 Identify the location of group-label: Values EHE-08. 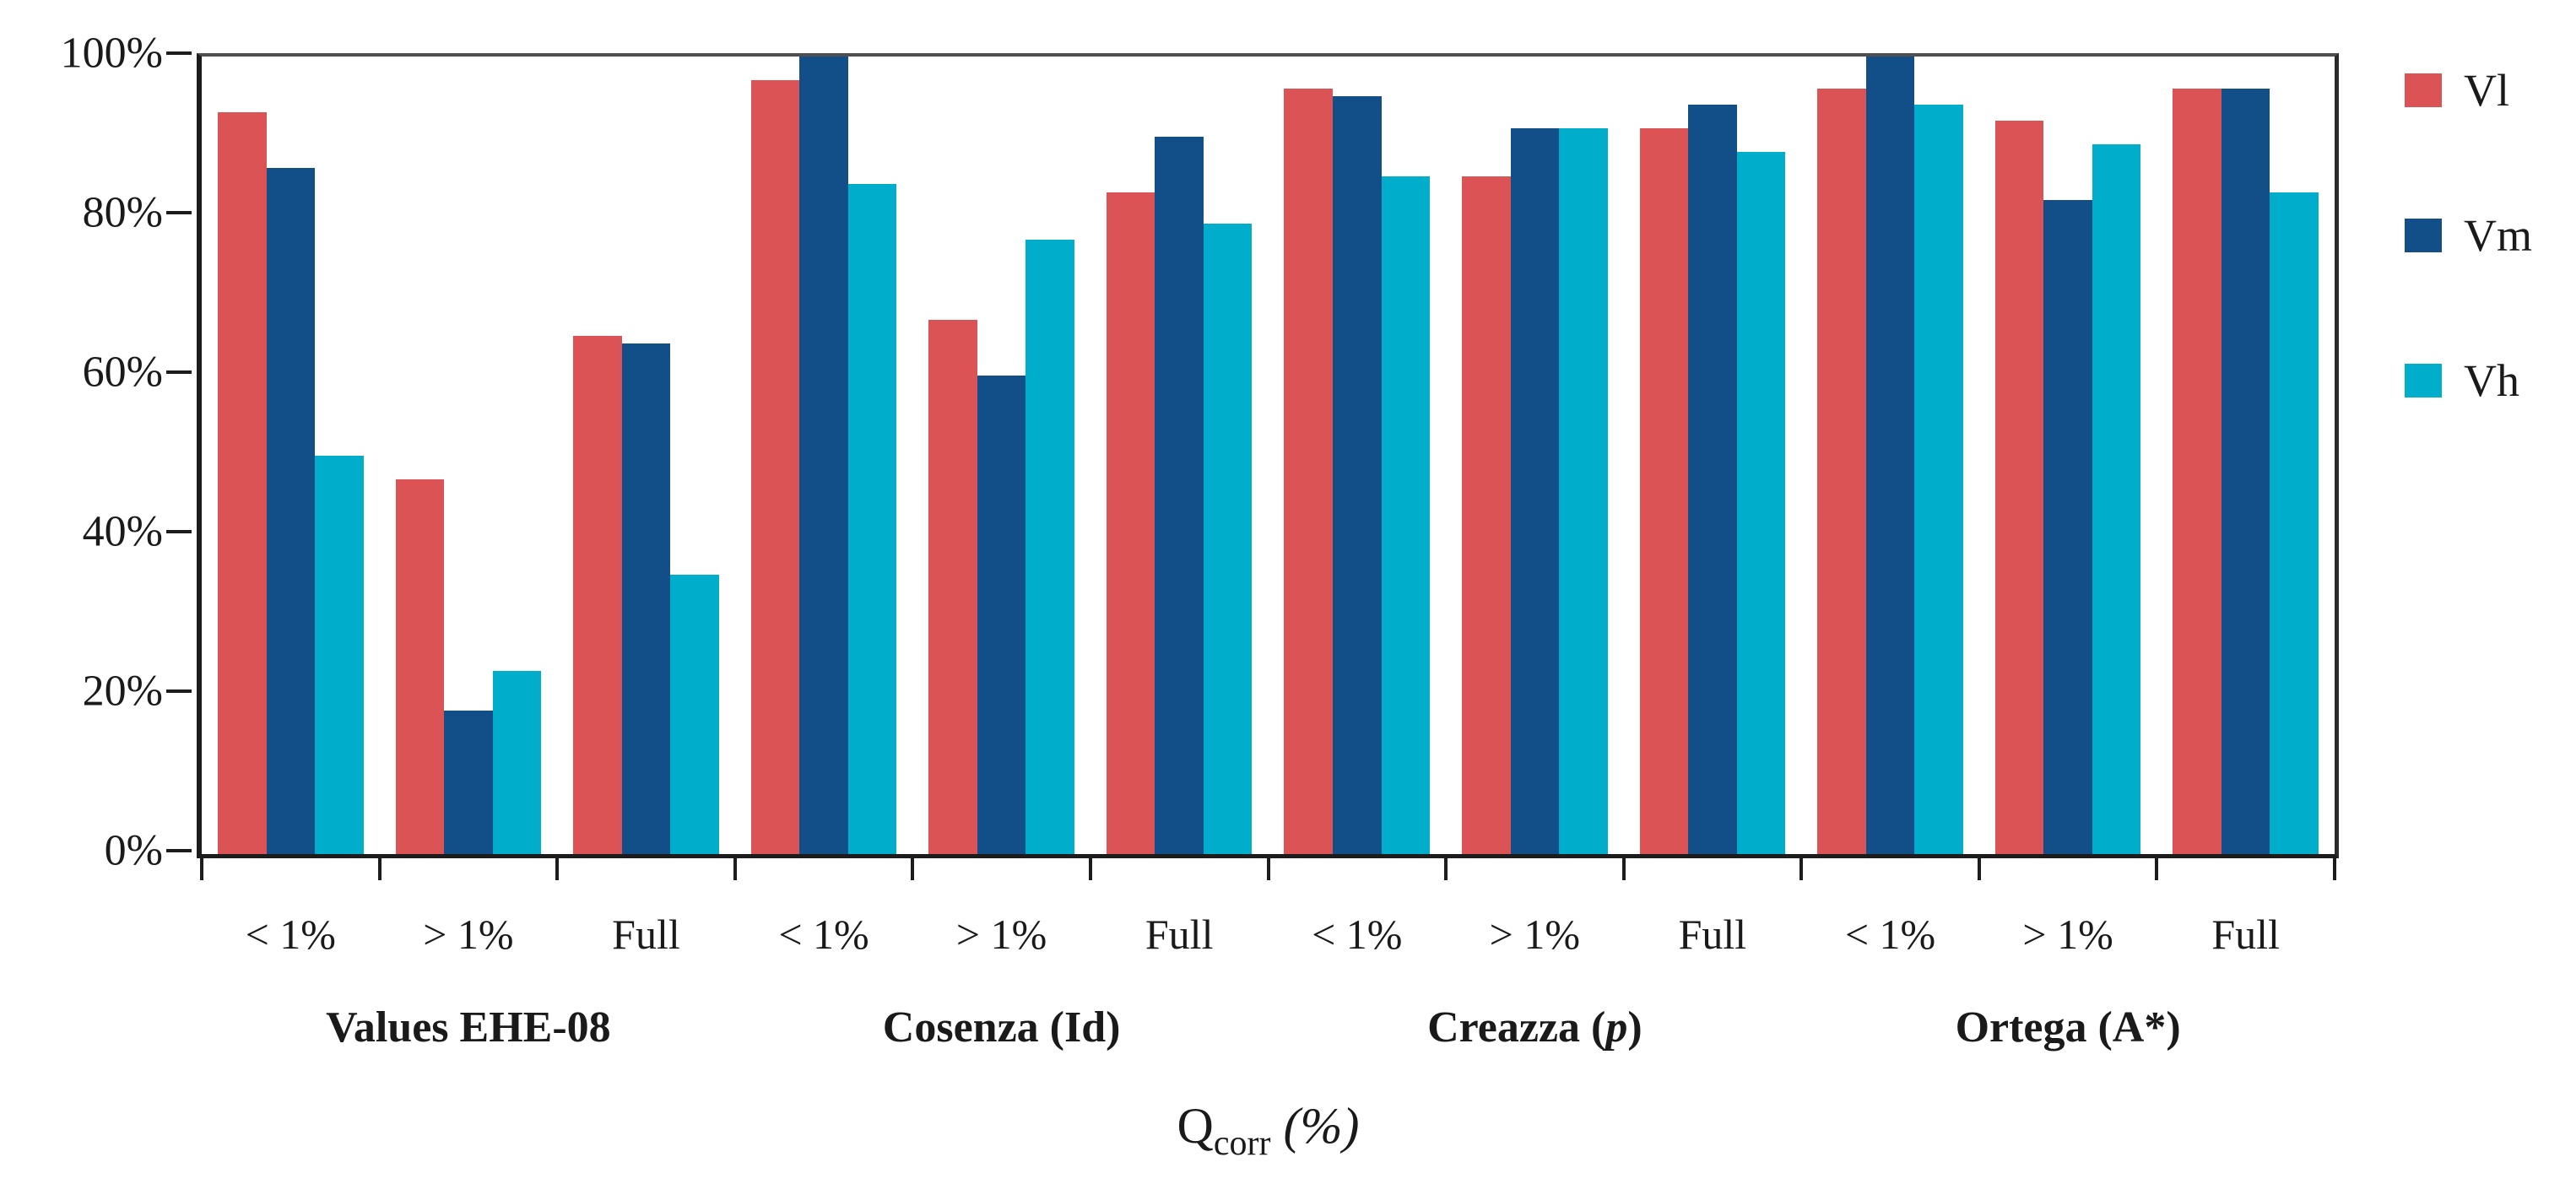
(468, 1027).